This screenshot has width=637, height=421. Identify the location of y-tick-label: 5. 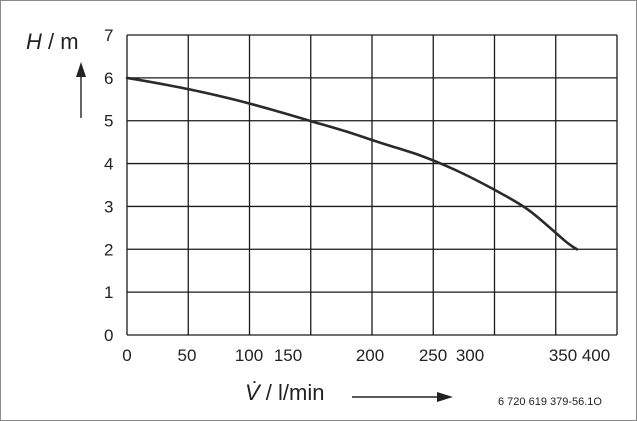
(108, 121).